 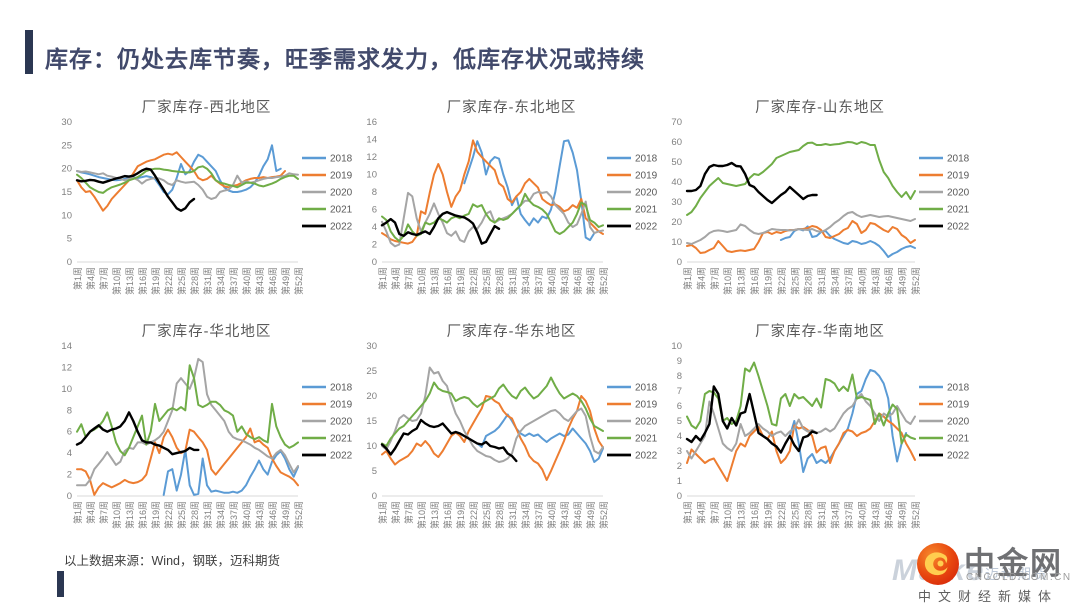 I want to click on svg-text: 2018, so click(x=958, y=388).